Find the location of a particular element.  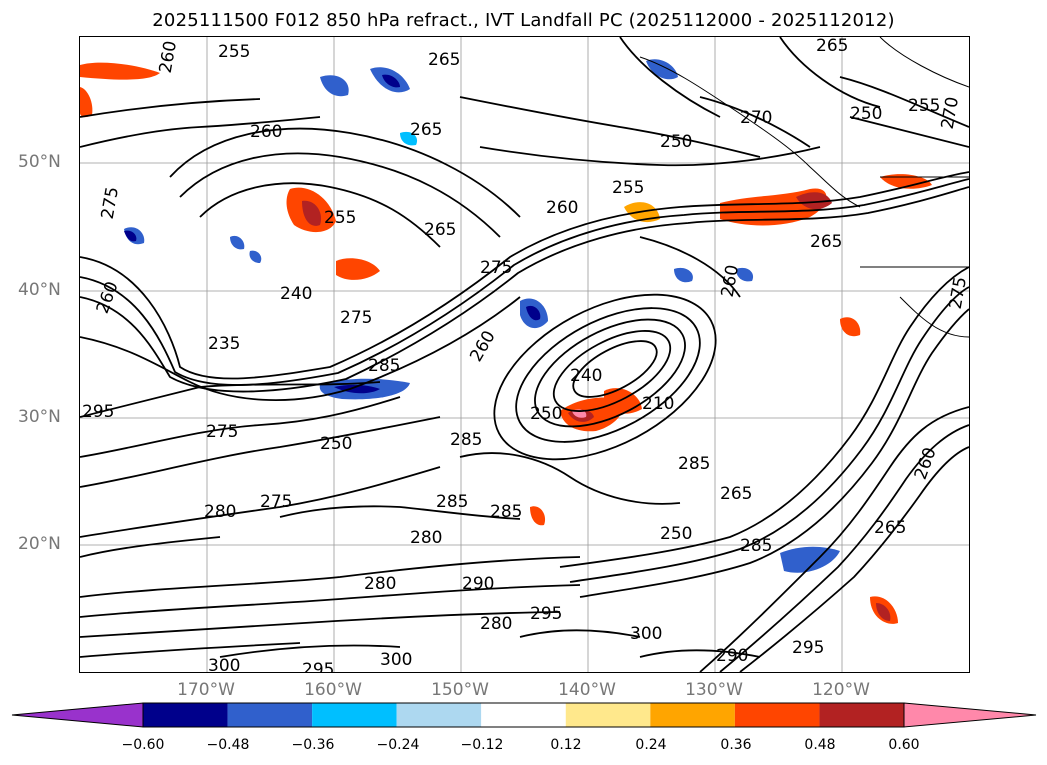

colorbar-tick: −0.36 is located at coordinates (313, 745).